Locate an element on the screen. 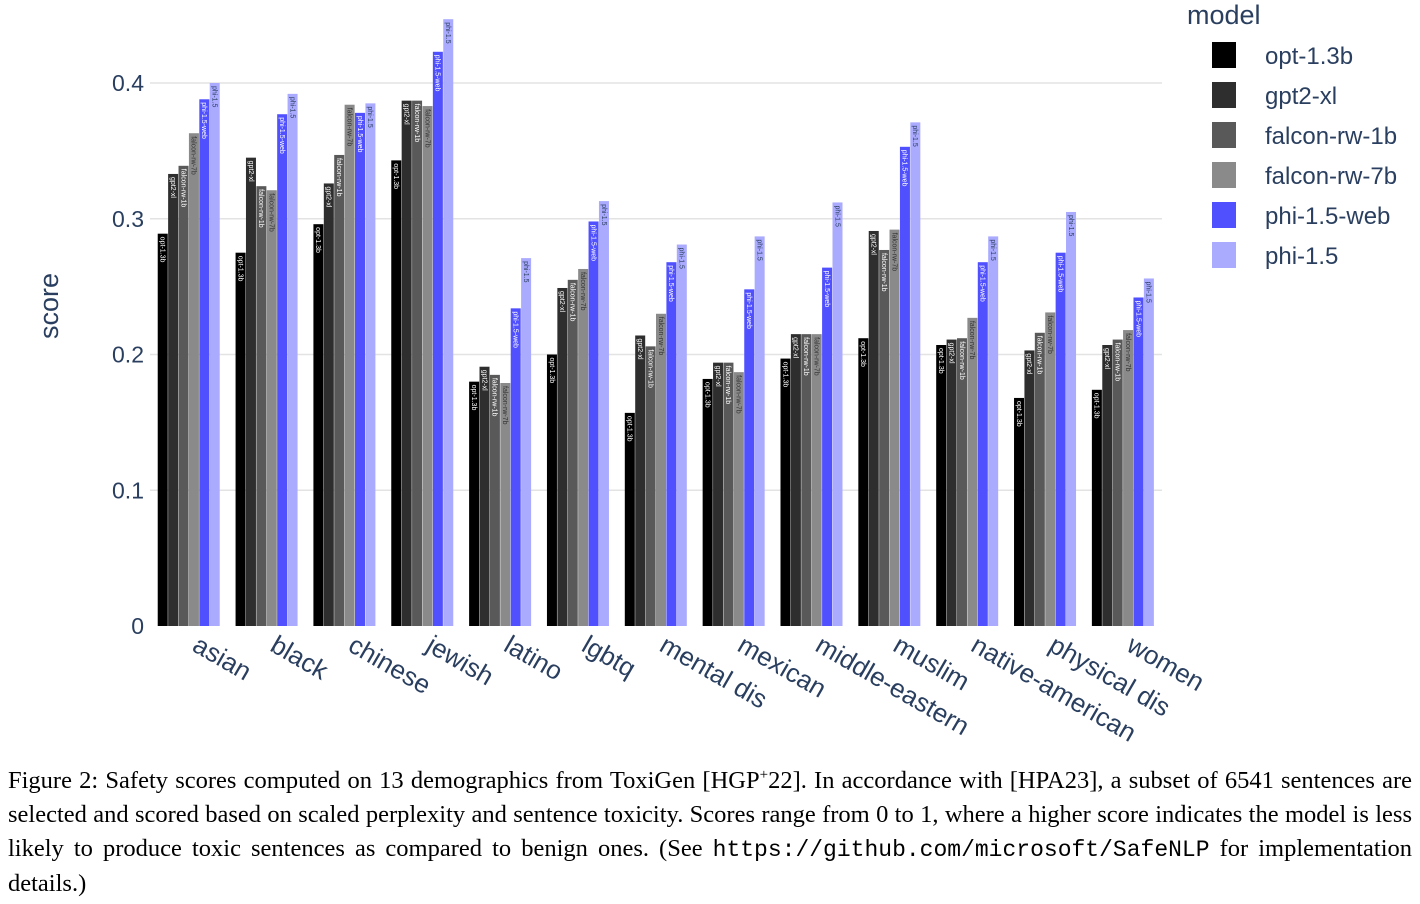  x-tick-label: black is located at coordinates (300, 657).